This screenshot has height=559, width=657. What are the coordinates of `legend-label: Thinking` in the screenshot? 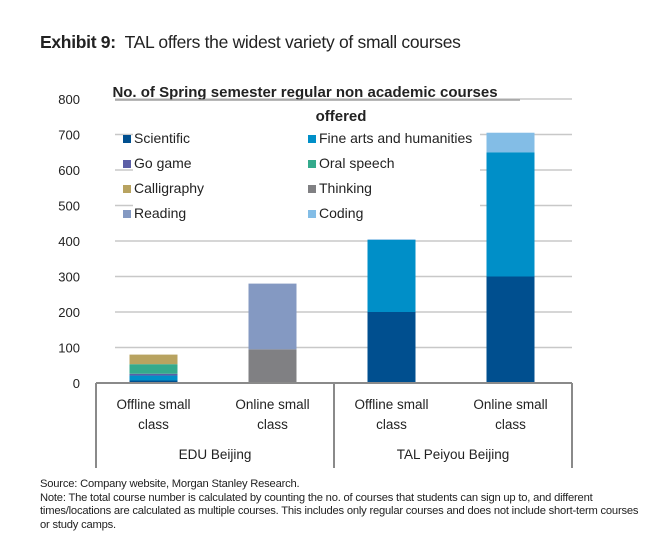 It's located at (345, 188).